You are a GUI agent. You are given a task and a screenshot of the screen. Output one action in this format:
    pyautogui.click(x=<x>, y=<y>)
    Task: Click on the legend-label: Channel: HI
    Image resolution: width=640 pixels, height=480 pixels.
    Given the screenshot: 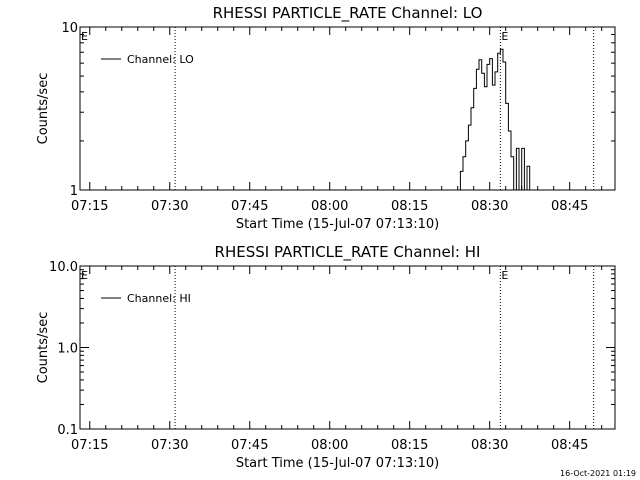 What is the action you would take?
    pyautogui.click(x=159, y=298)
    